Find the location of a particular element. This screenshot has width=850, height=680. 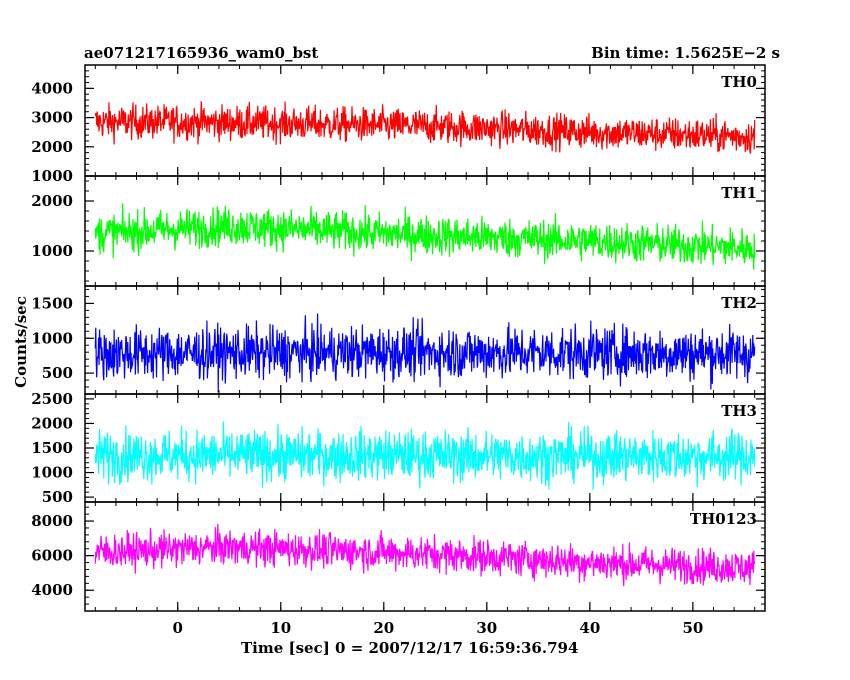

x-tick-label: 10 is located at coordinates (280, 628).